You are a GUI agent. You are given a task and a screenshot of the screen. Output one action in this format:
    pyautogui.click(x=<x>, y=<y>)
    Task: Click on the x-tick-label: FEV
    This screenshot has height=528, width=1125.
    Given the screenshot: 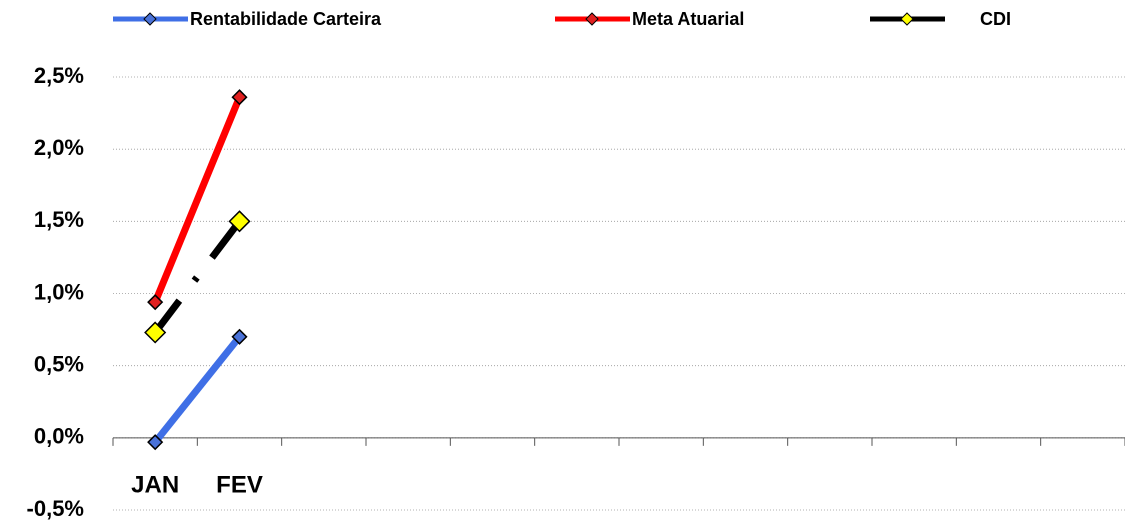 What is the action you would take?
    pyautogui.click(x=239, y=484)
    